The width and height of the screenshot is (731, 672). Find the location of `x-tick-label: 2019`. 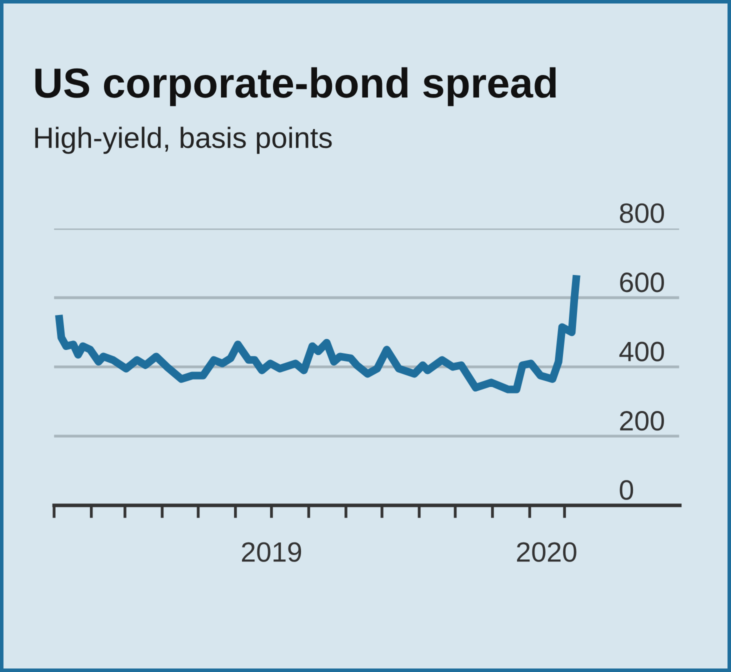

x-tick-label: 2019 is located at coordinates (272, 552).